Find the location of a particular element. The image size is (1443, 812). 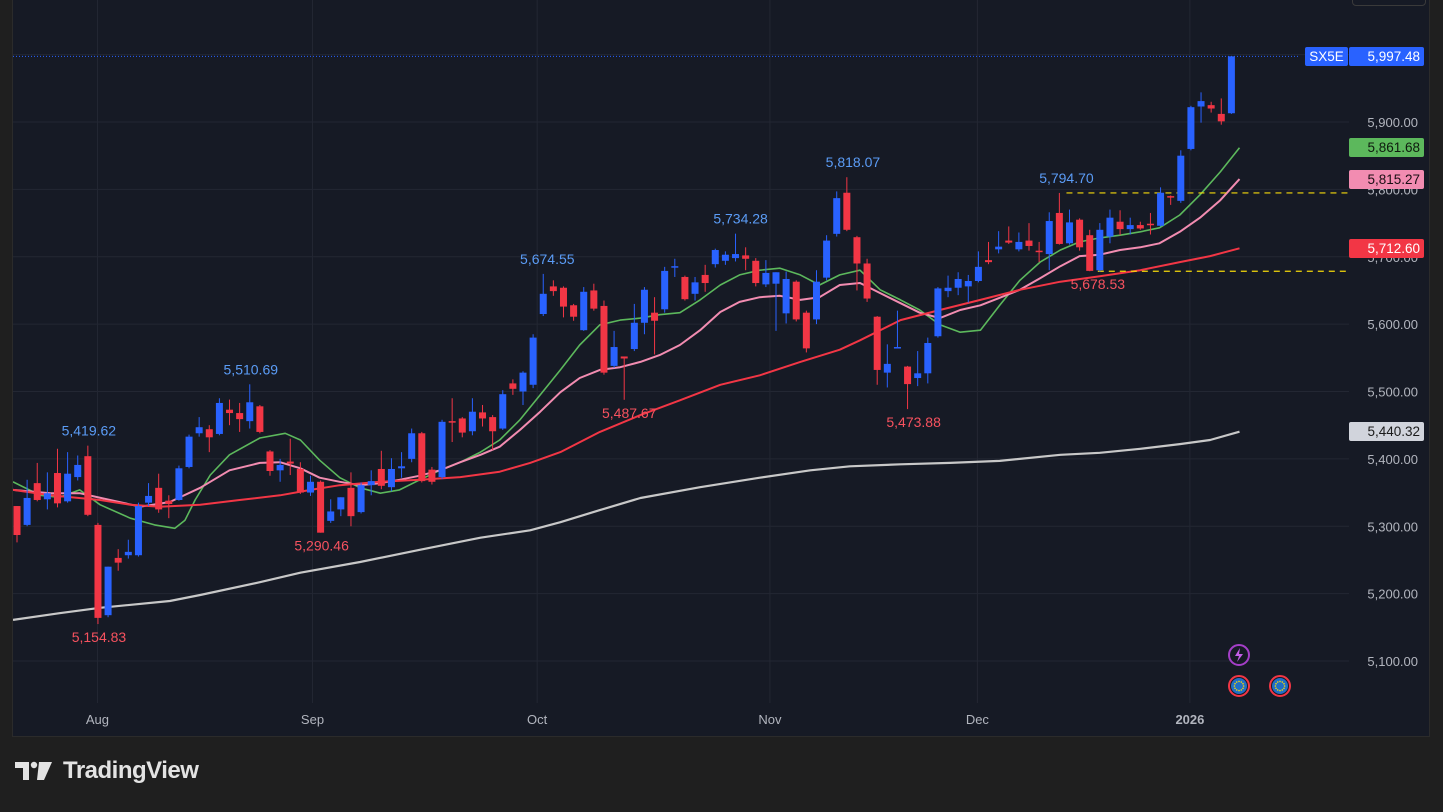

eu-flag-event-icon is located at coordinates (1239, 686).